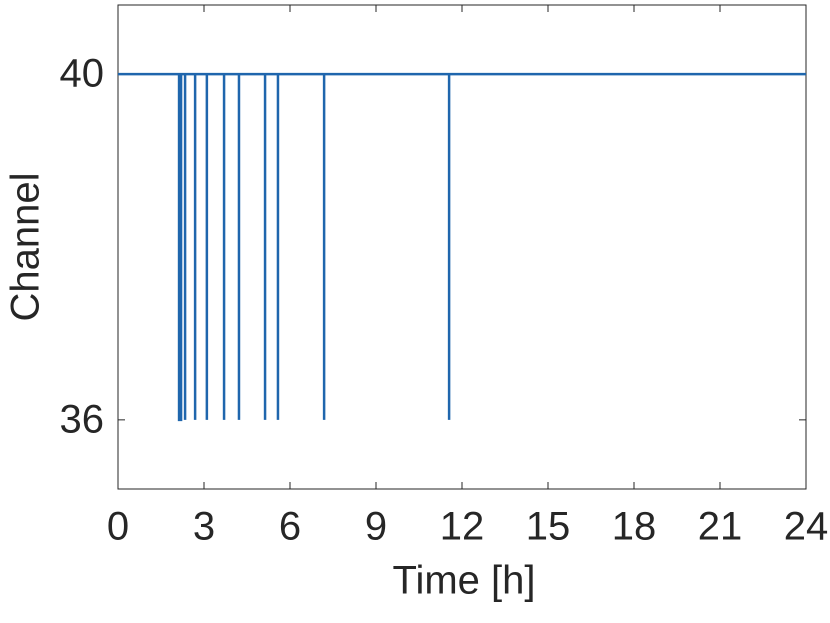 The image size is (830, 623). Describe the element at coordinates (204, 527) in the screenshot. I see `x-tick-label: 3` at that location.